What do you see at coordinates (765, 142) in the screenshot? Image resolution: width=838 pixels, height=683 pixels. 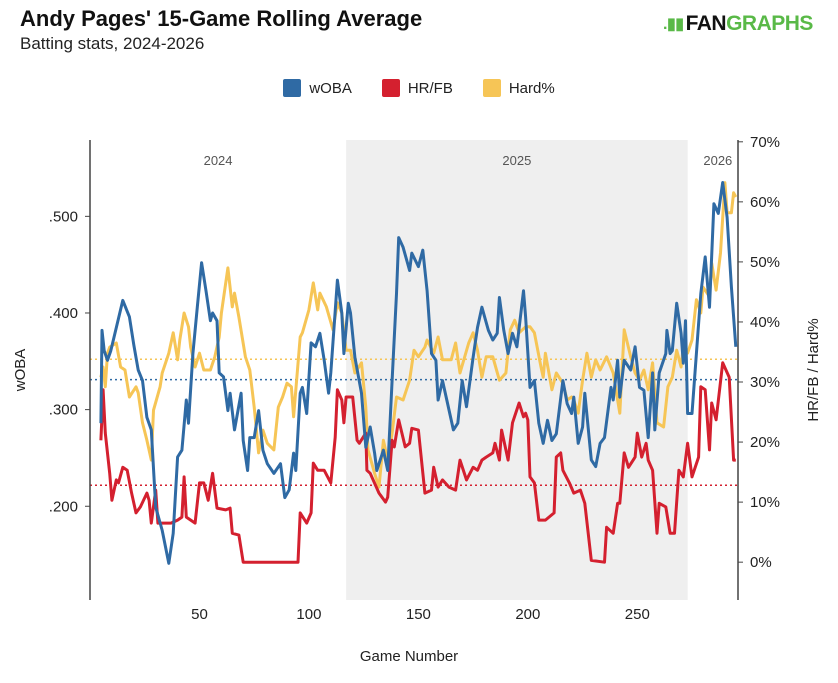 I see `y-right-tick-label: 70%` at bounding box center [765, 142].